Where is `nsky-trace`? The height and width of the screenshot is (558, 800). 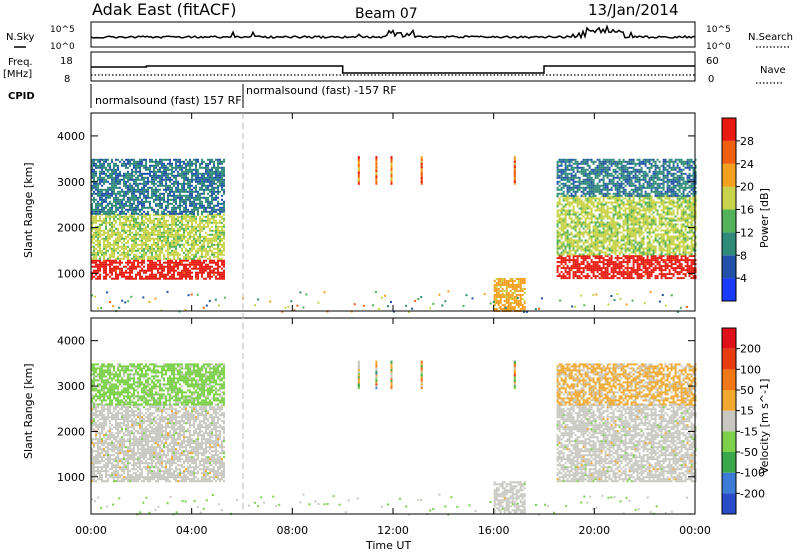 nsky-trace is located at coordinates (393, 33).